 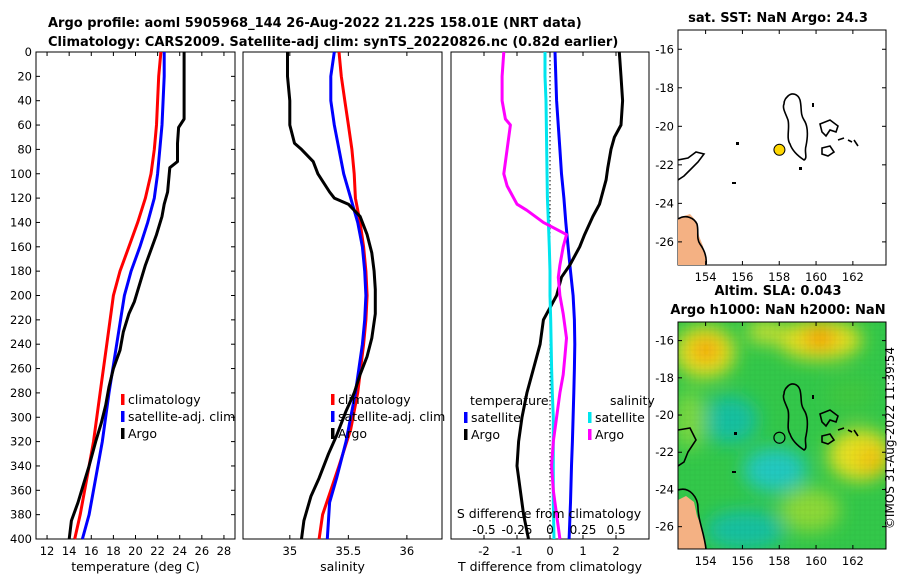 What do you see at coordinates (664, 527) in the screenshot?
I see `y-tick-label: -26` at bounding box center [664, 527].